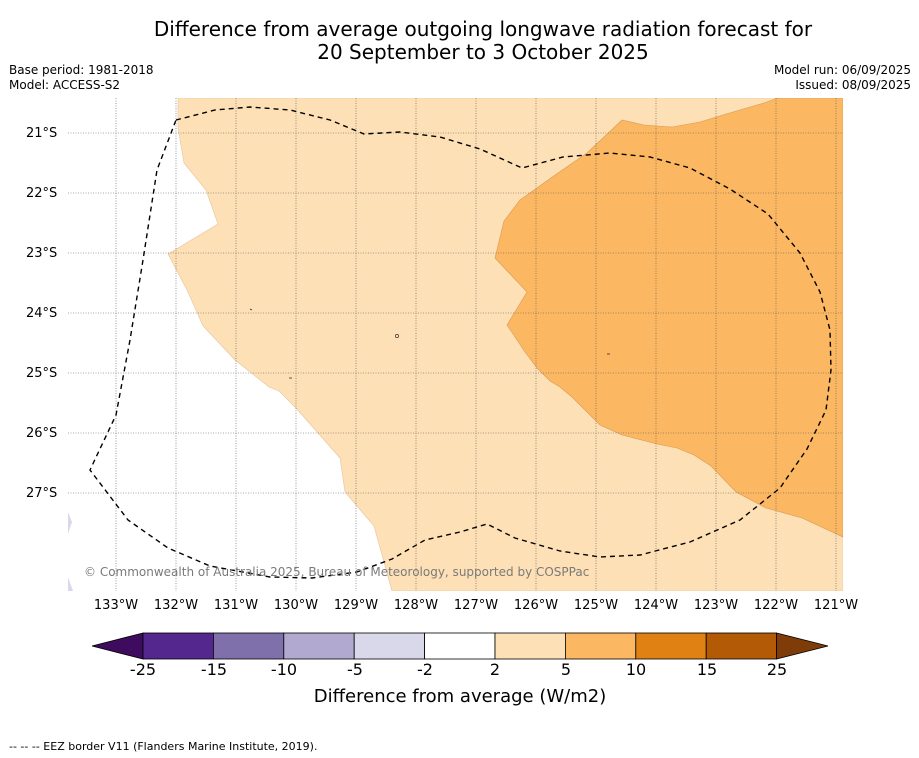 Image resolution: width=919 pixels, height=758 pixels. What do you see at coordinates (143, 669) in the screenshot?
I see `colorbar-tick-label: -25` at bounding box center [143, 669].